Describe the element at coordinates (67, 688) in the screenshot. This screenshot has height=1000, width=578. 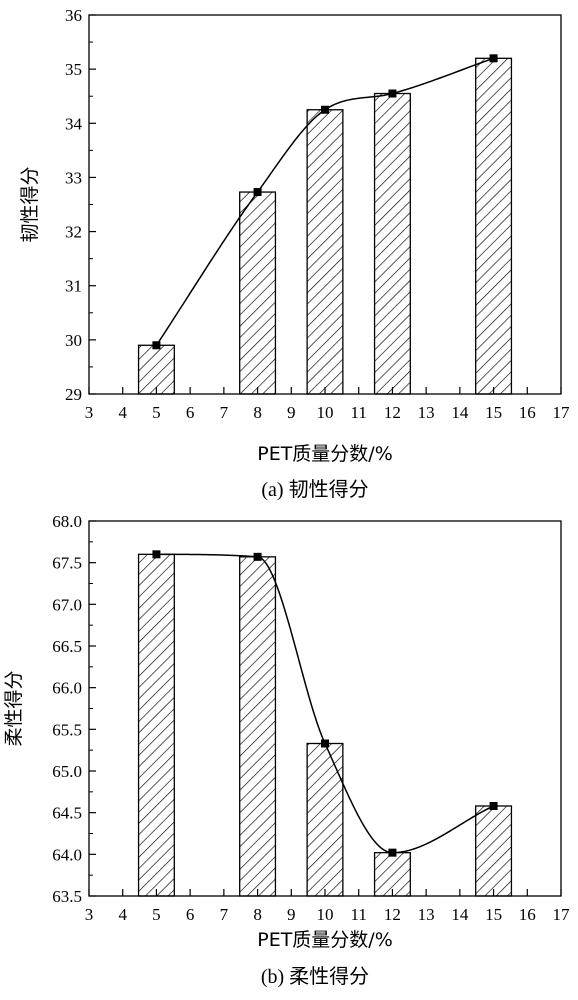
I see `y-tick-label: 66.0` at that location.